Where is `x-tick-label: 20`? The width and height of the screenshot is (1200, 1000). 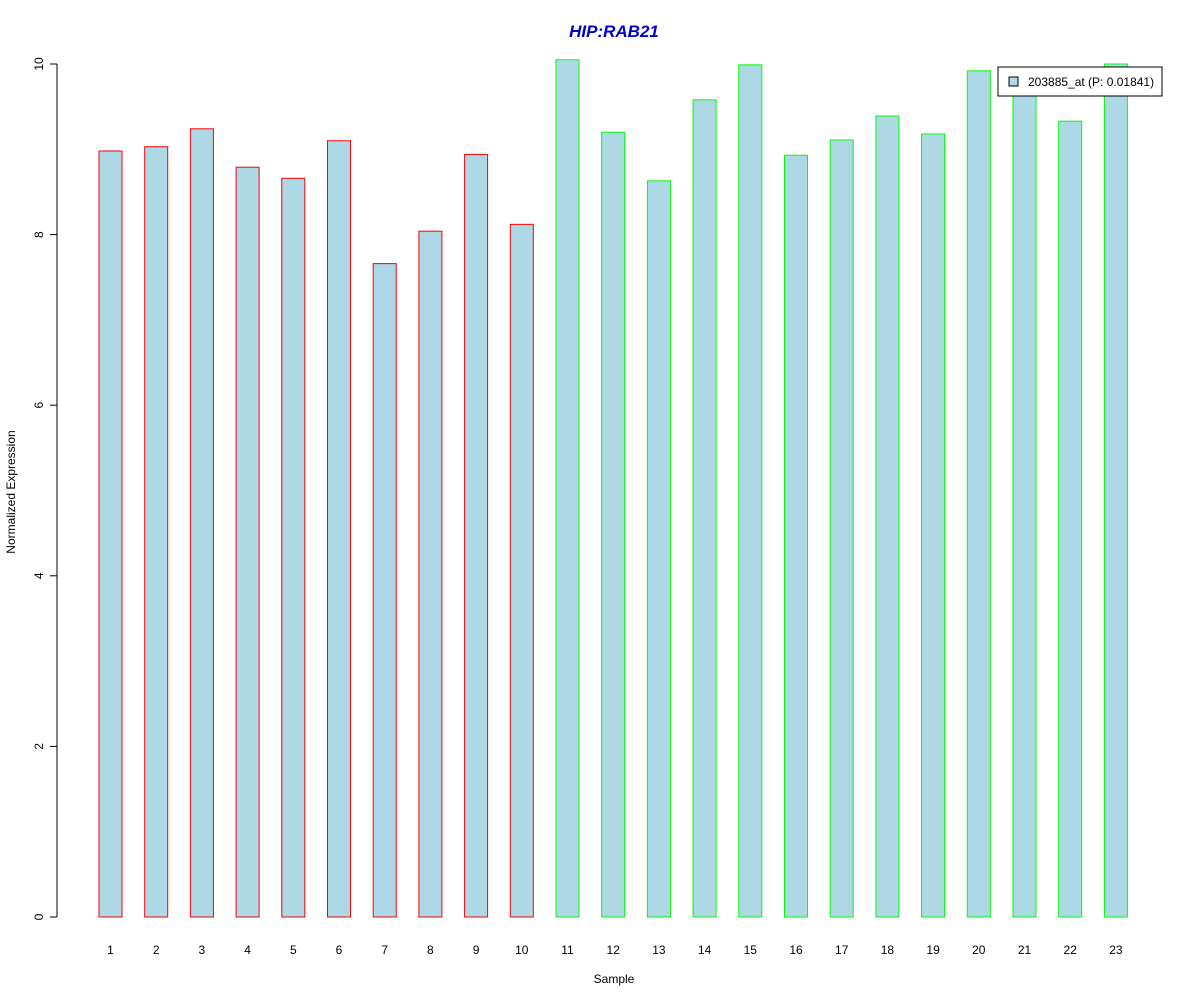 x-tick-label: 20 is located at coordinates (979, 950).